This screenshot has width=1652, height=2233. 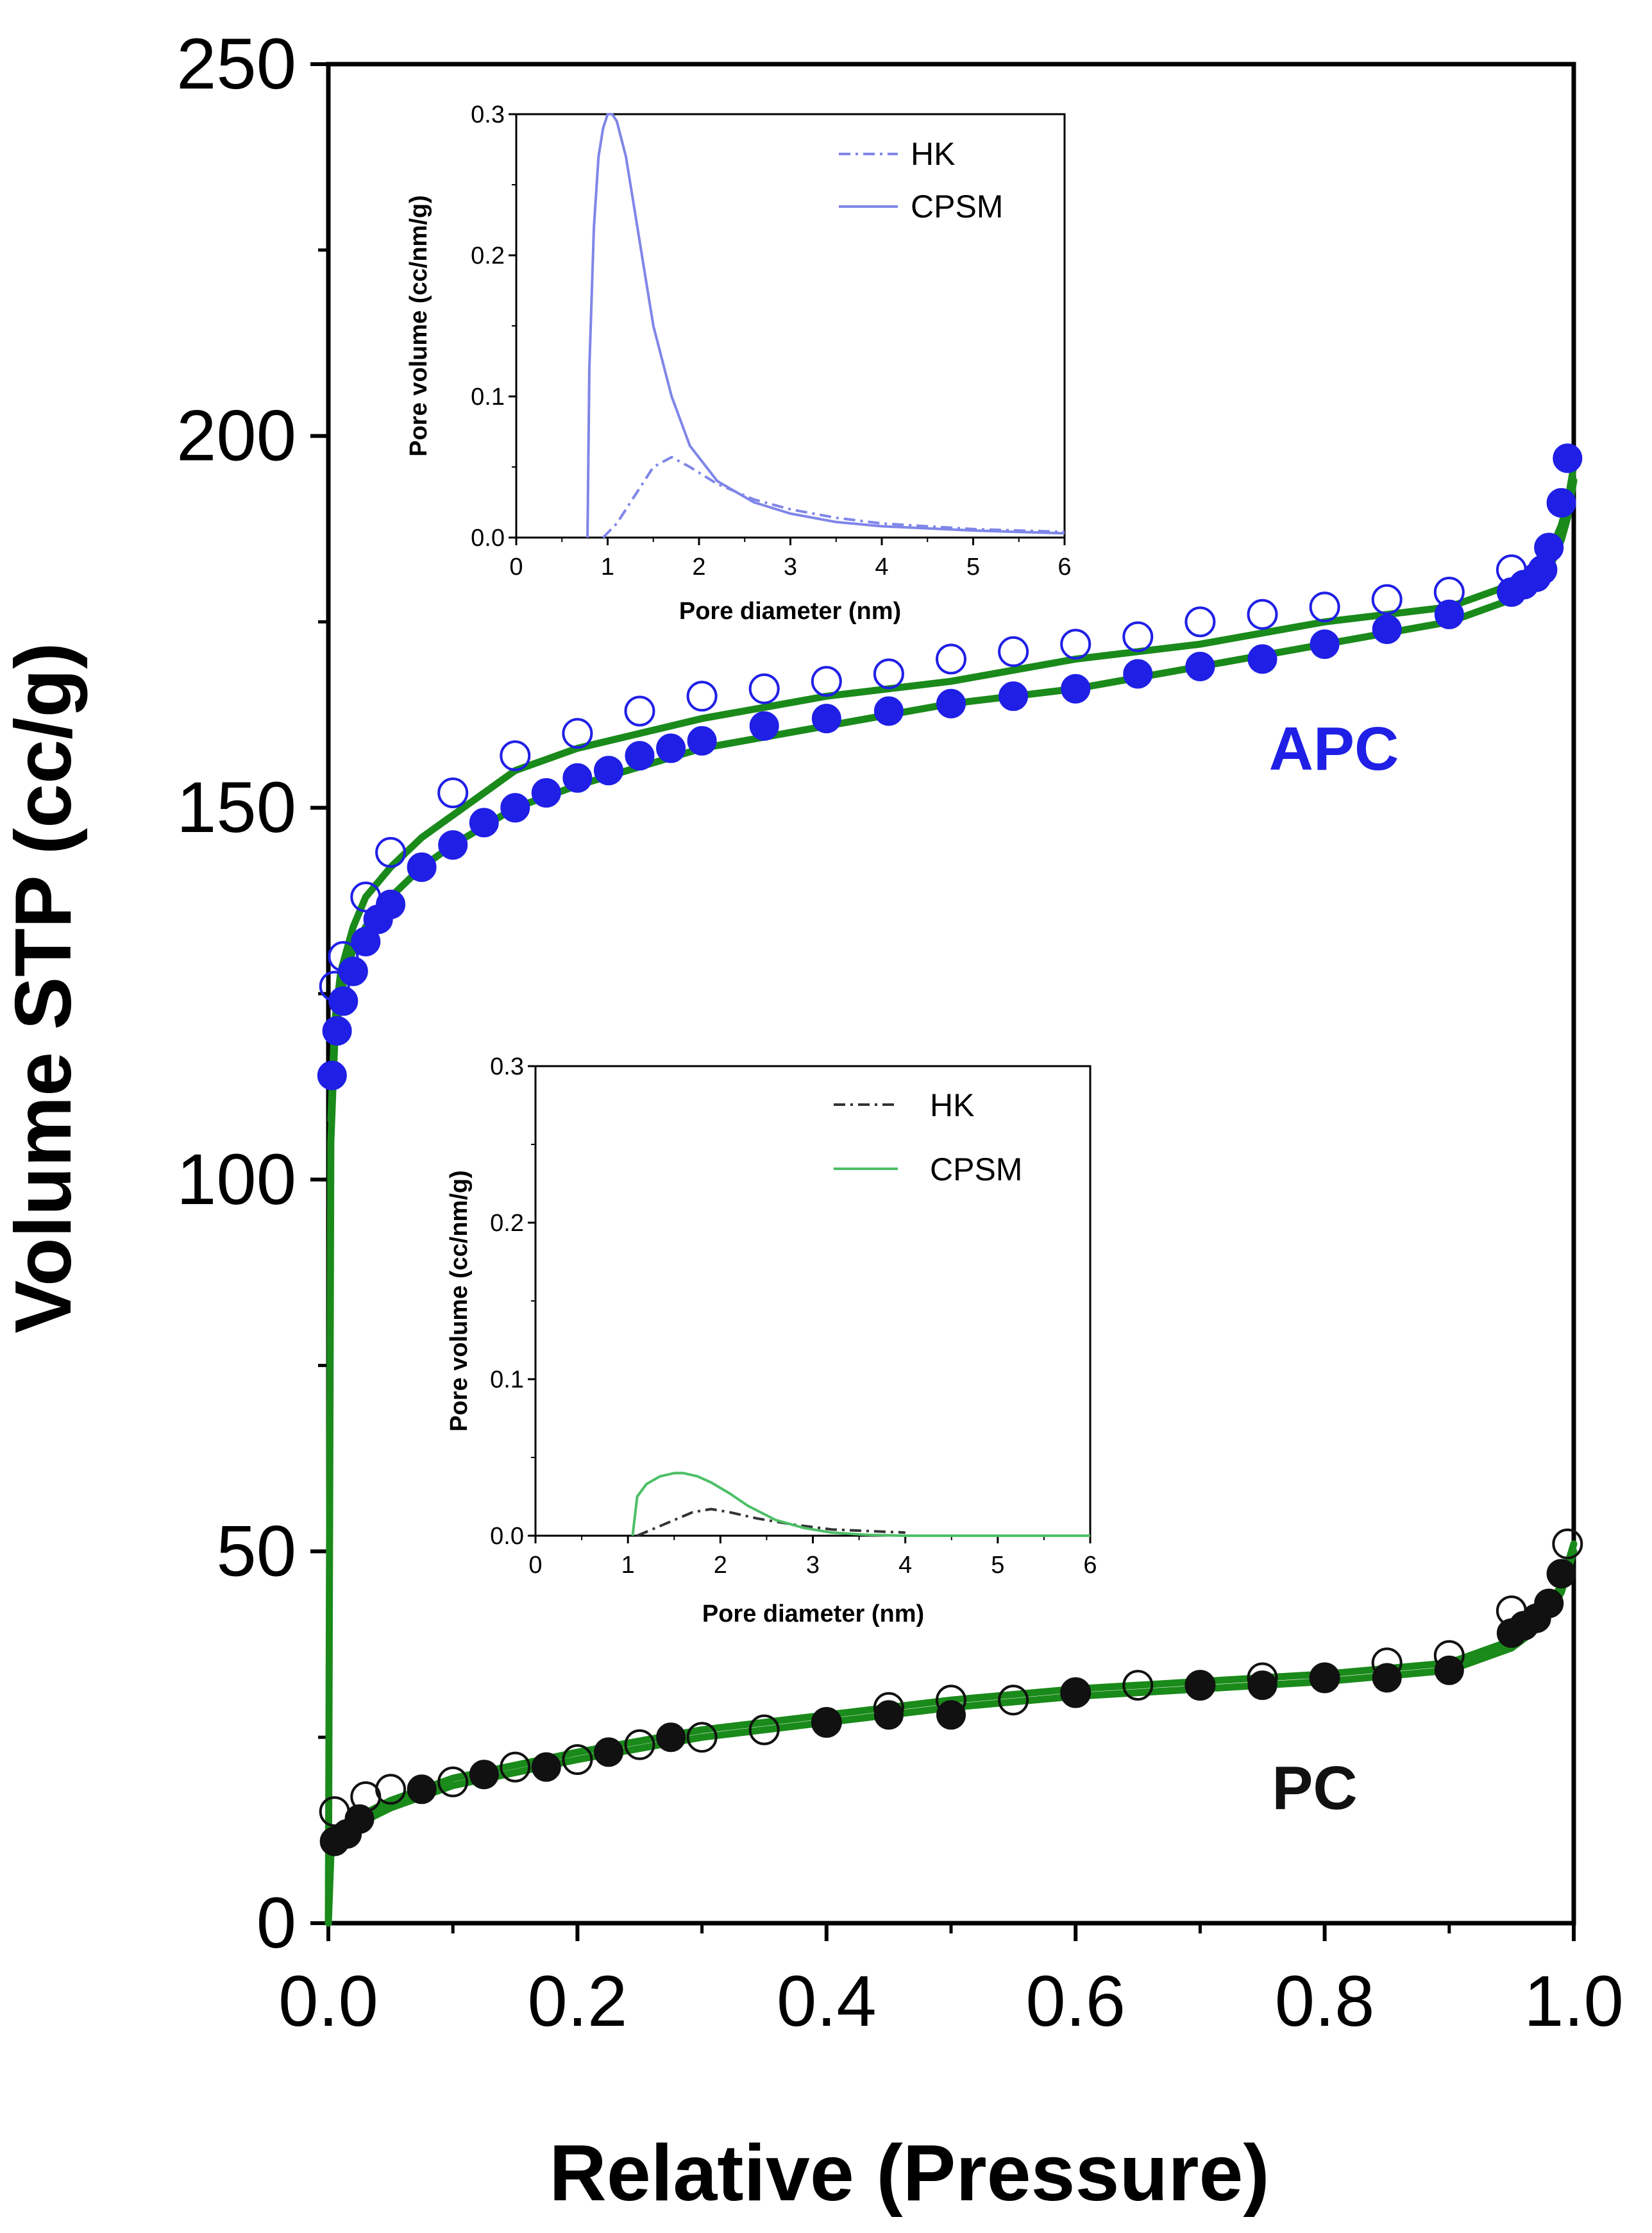 I want to click on apc-inset-x-tick-label: 3, so click(x=790, y=567).